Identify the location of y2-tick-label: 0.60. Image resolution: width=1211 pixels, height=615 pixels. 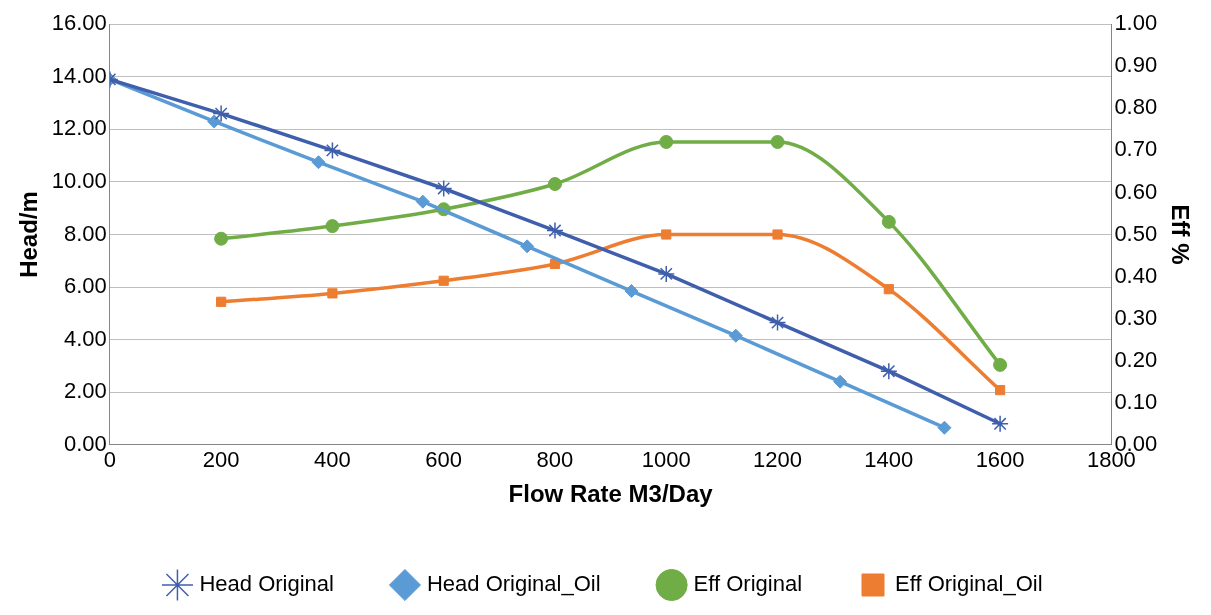
(1136, 191).